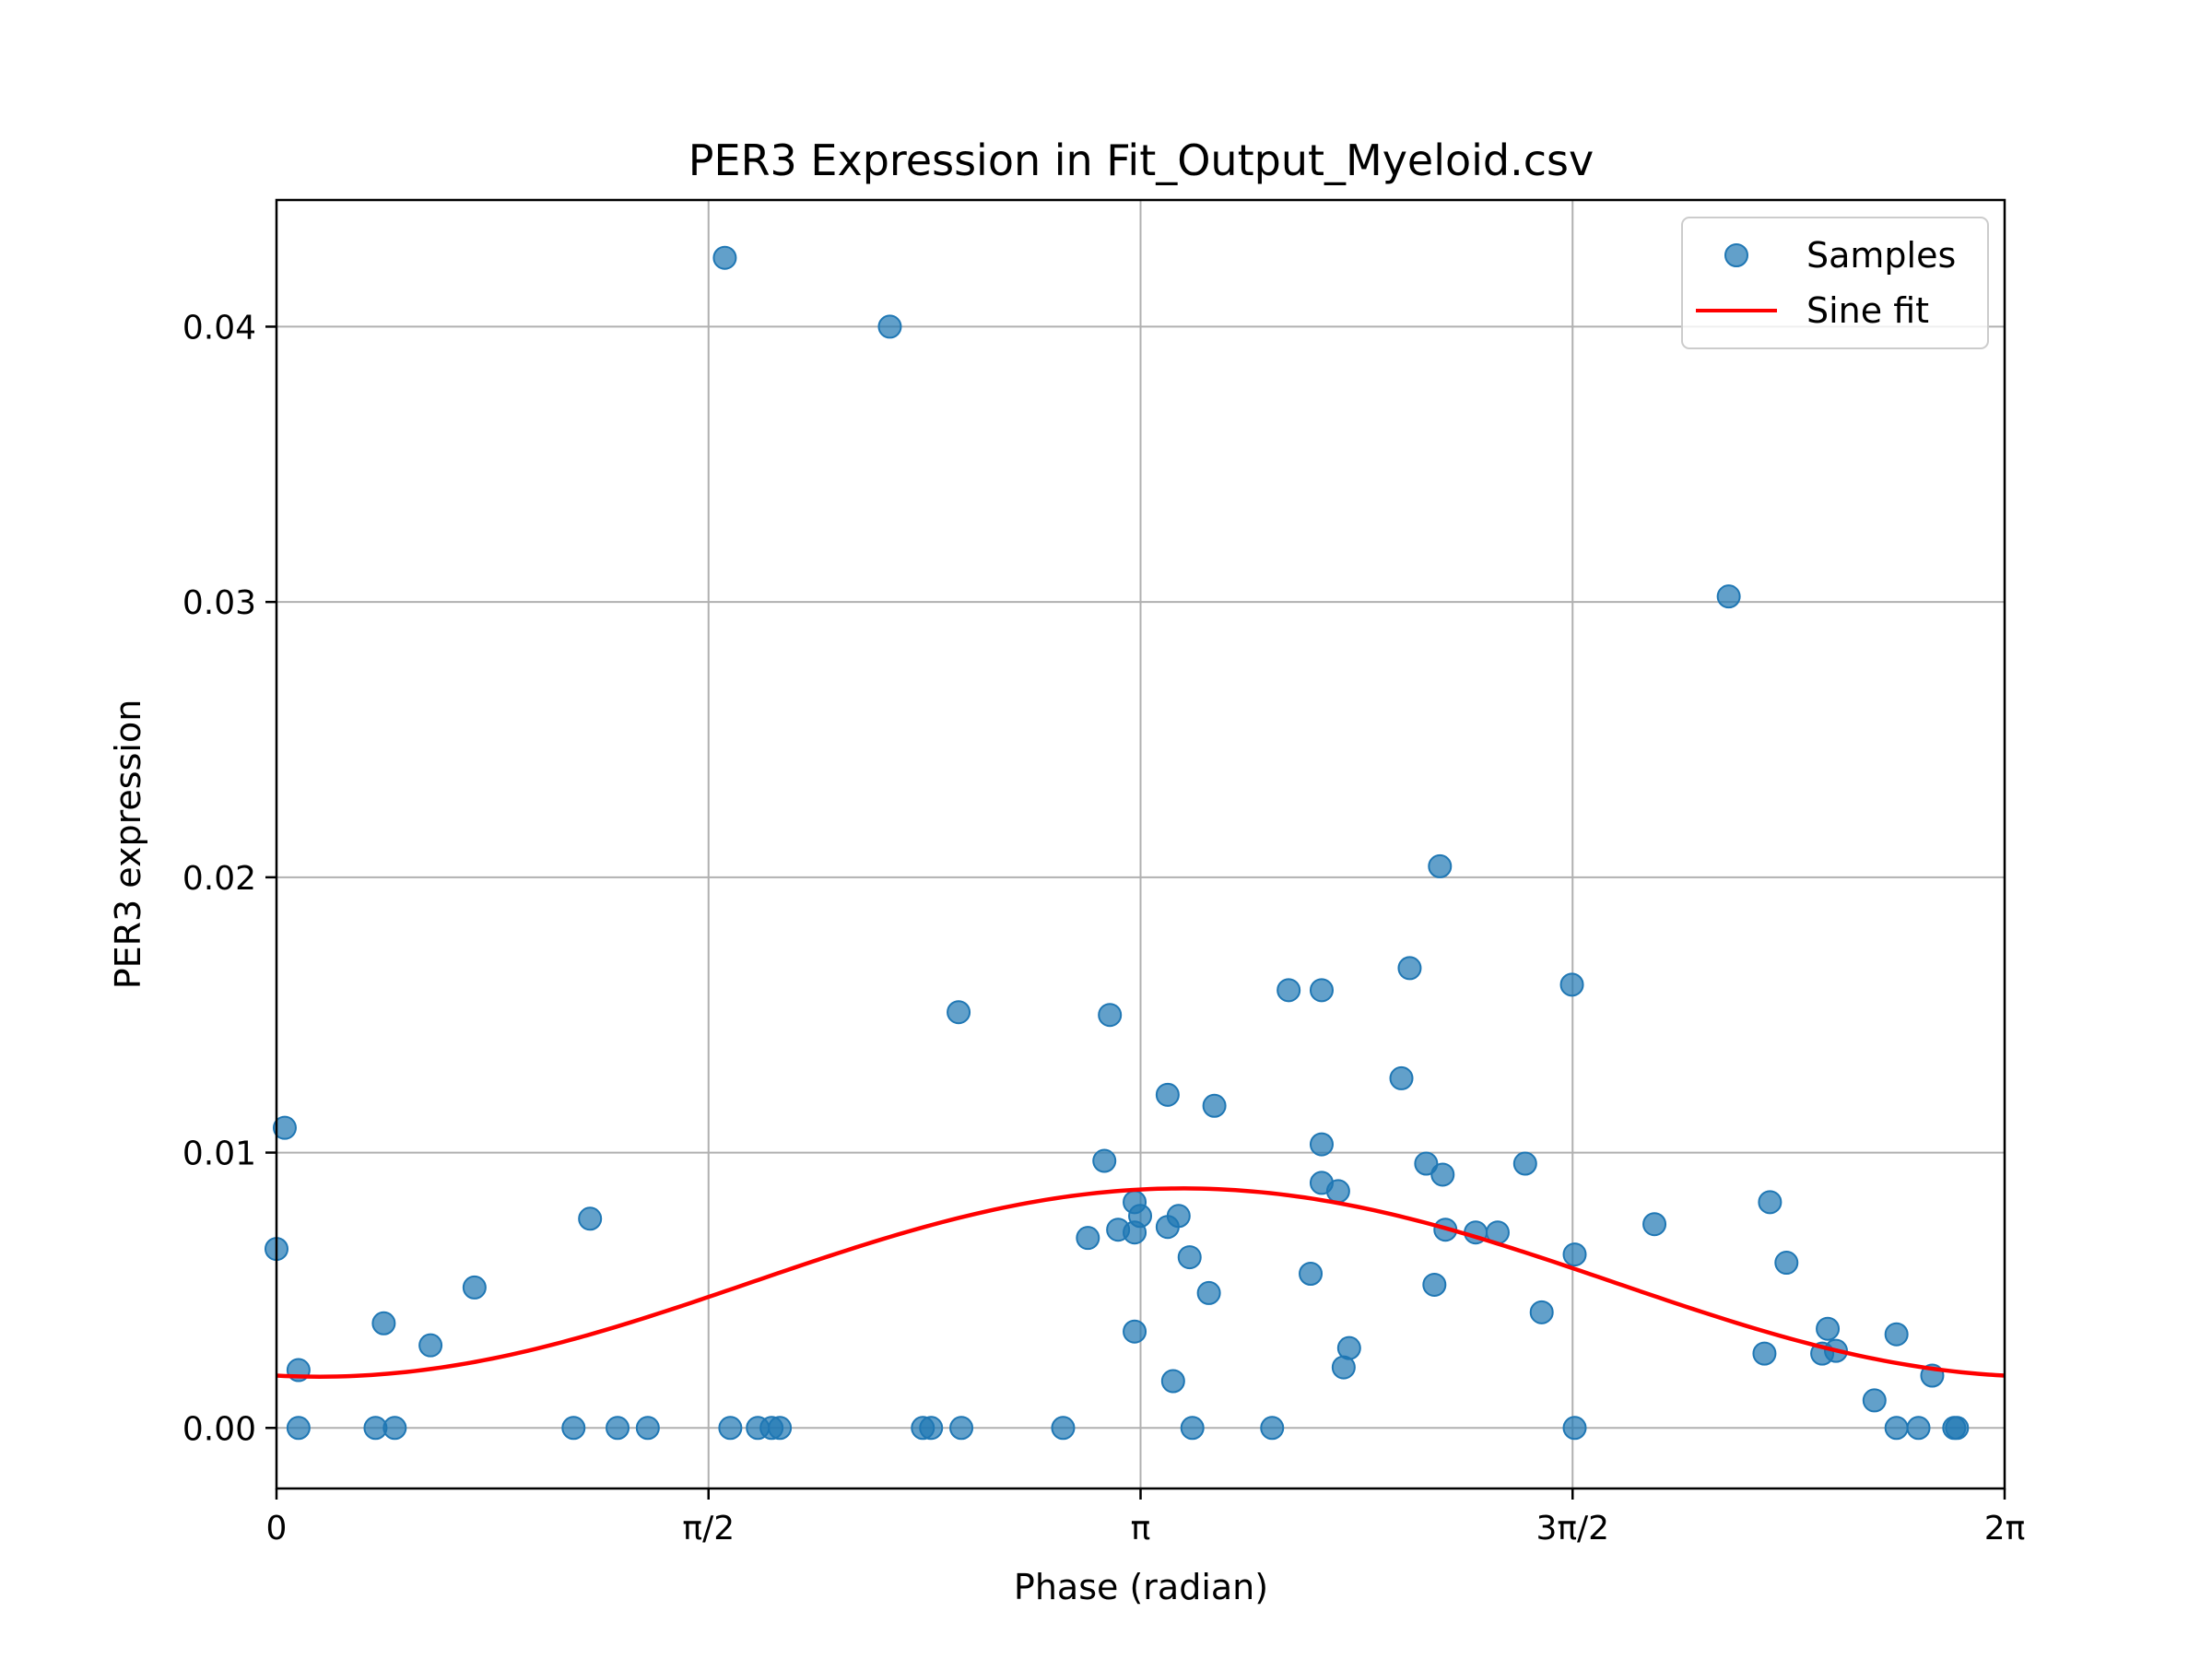 This screenshot has width=2212, height=1659. Describe the element at coordinates (219, 879) in the screenshot. I see `y-tick-label: 0.02` at that location.